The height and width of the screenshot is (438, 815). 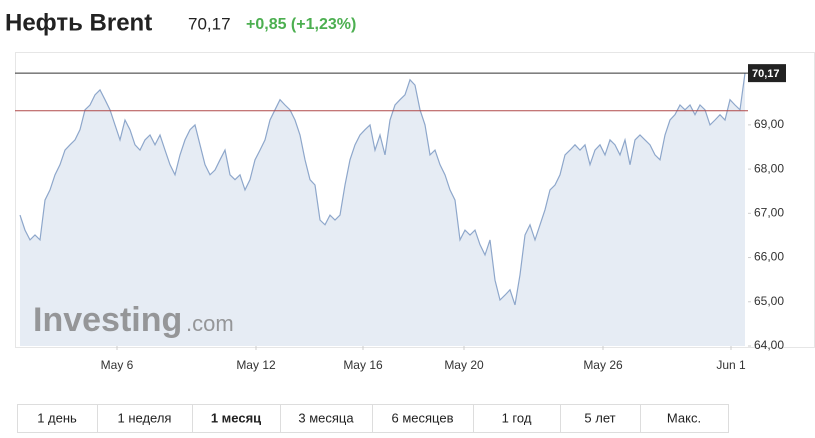 I want to click on tab-label: 1 год, so click(x=517, y=417).